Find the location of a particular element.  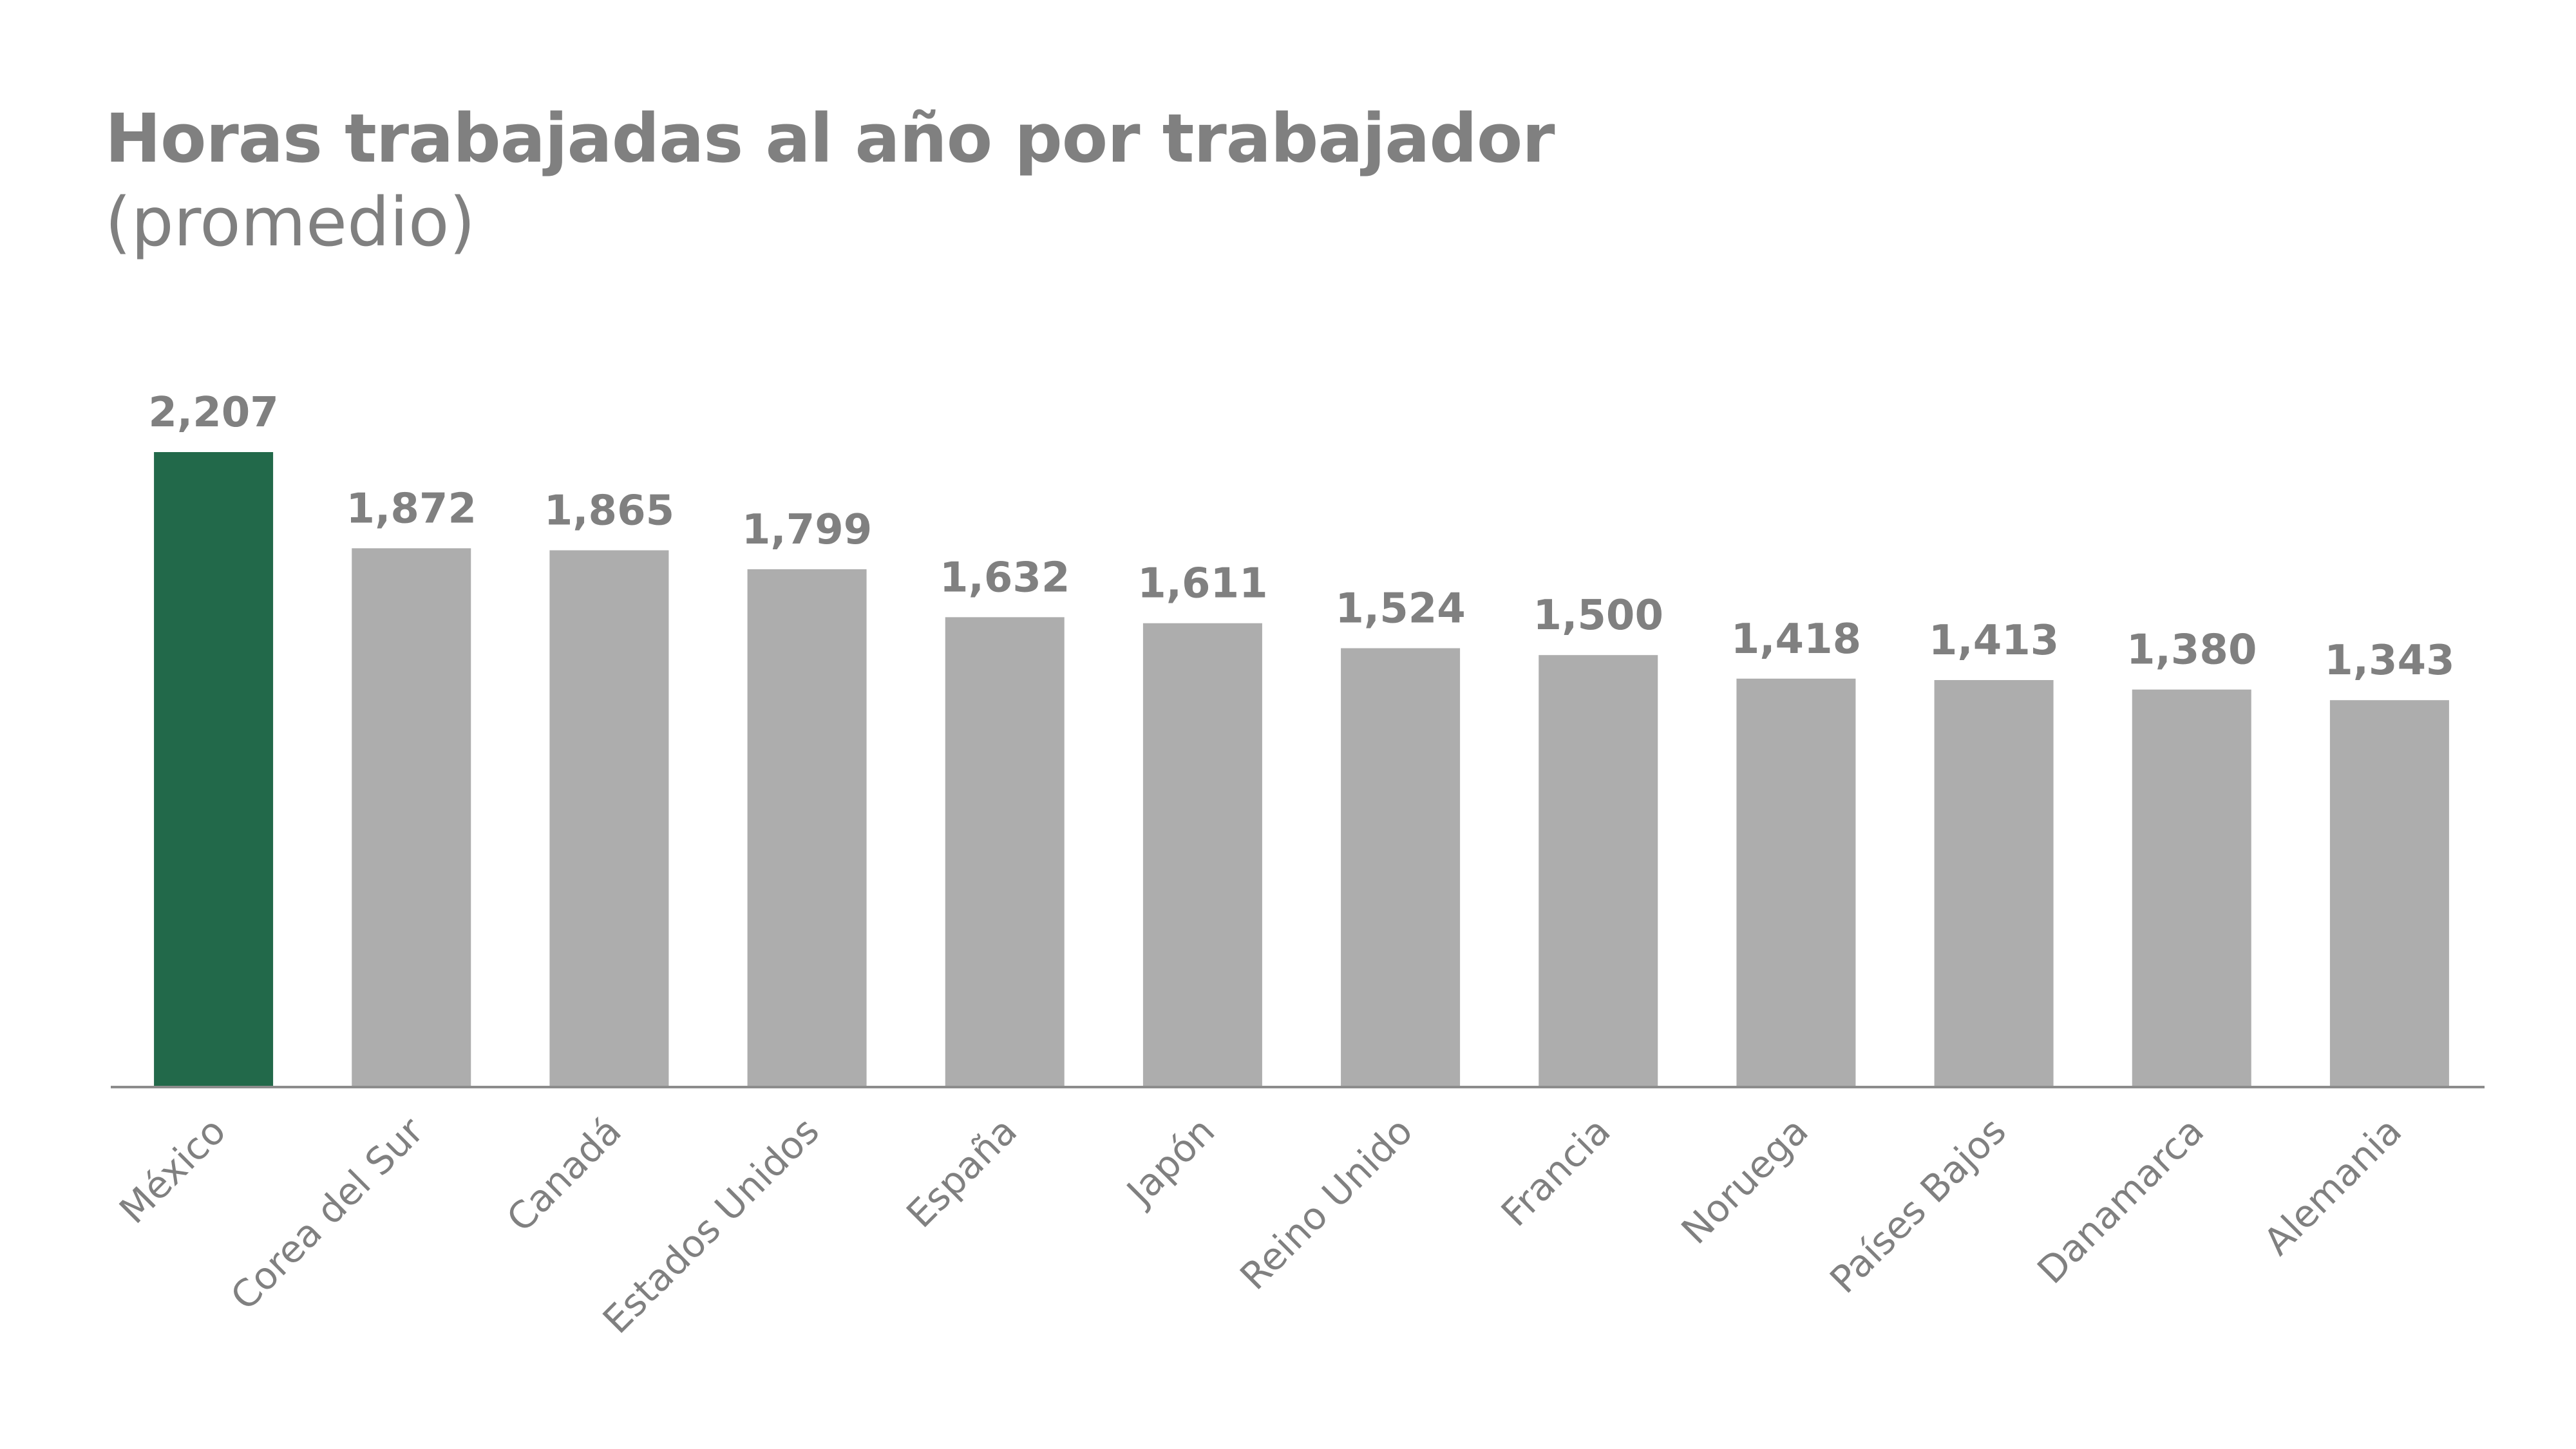

x-tick-label: Países Bajos is located at coordinates (1917, 1205).